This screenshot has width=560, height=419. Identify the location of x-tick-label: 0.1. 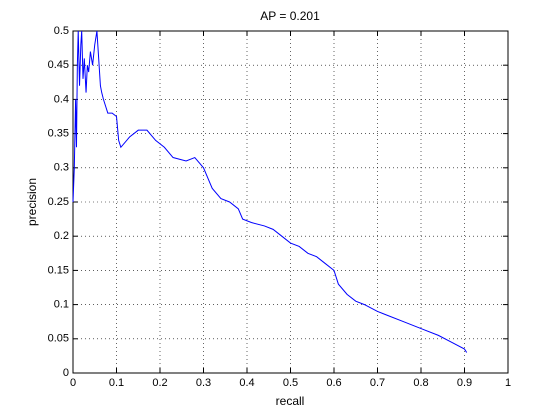
(116, 383).